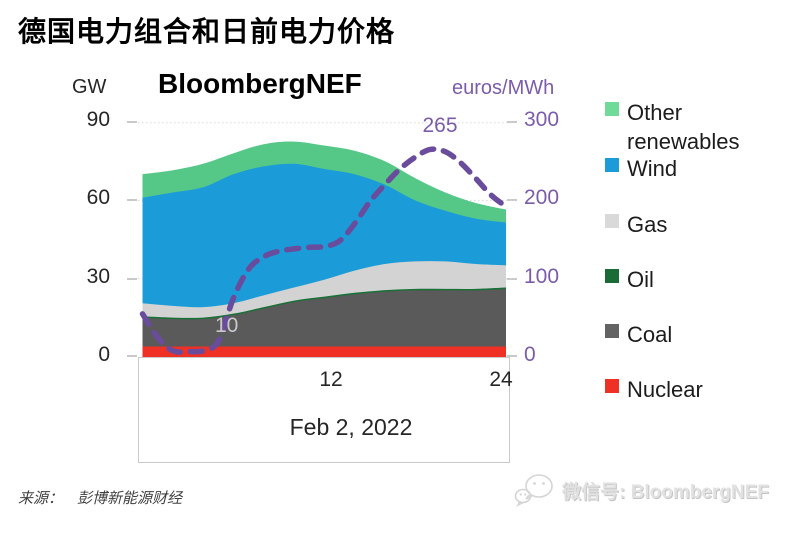 The width and height of the screenshot is (800, 536). I want to click on gas-swatch-icon, so click(612, 221).